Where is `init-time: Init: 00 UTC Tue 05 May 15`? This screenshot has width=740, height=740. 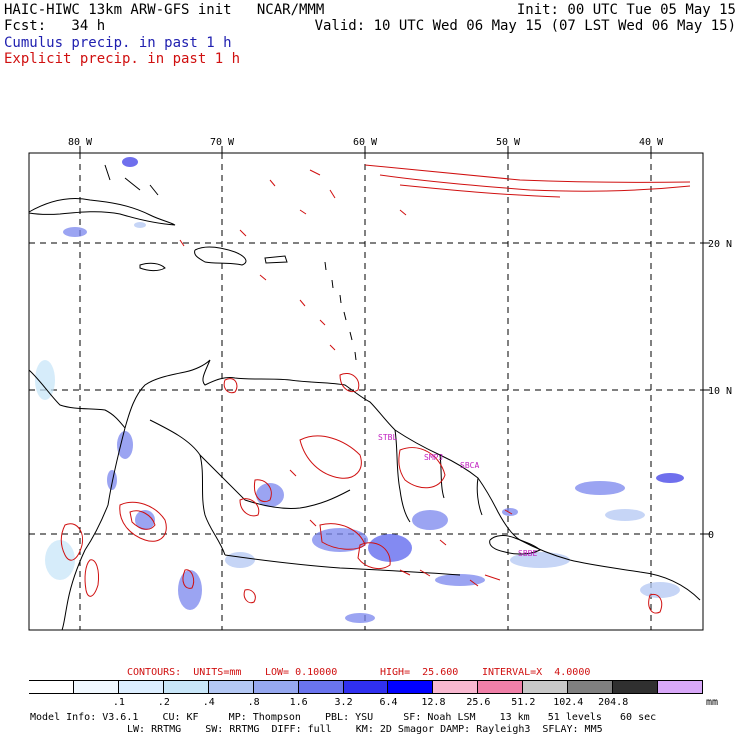
init-time: Init: 00 UTC Tue 05 May 15 is located at coordinates (626, 10).